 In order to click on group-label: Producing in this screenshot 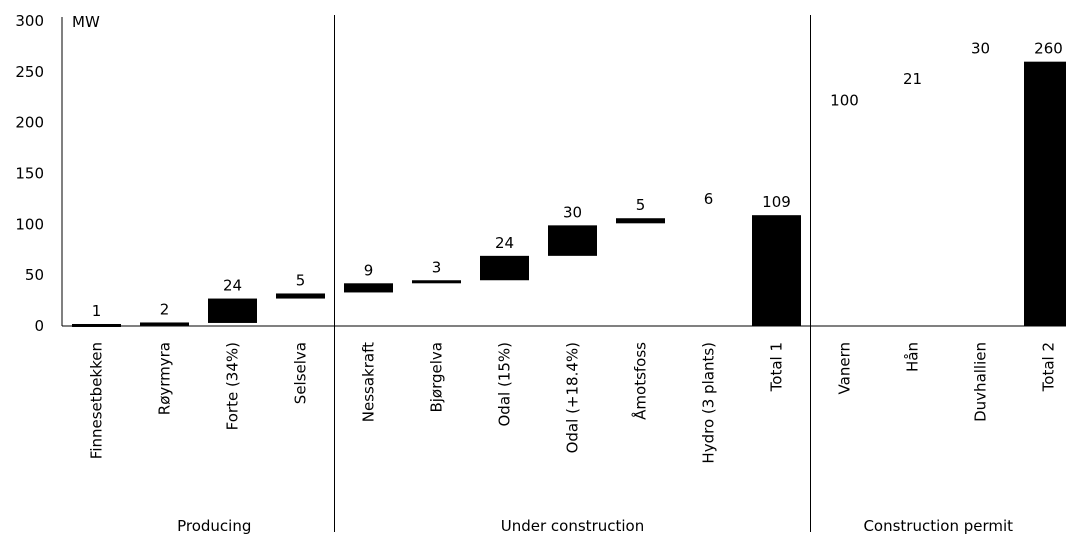, I will do `click(214, 526)`.